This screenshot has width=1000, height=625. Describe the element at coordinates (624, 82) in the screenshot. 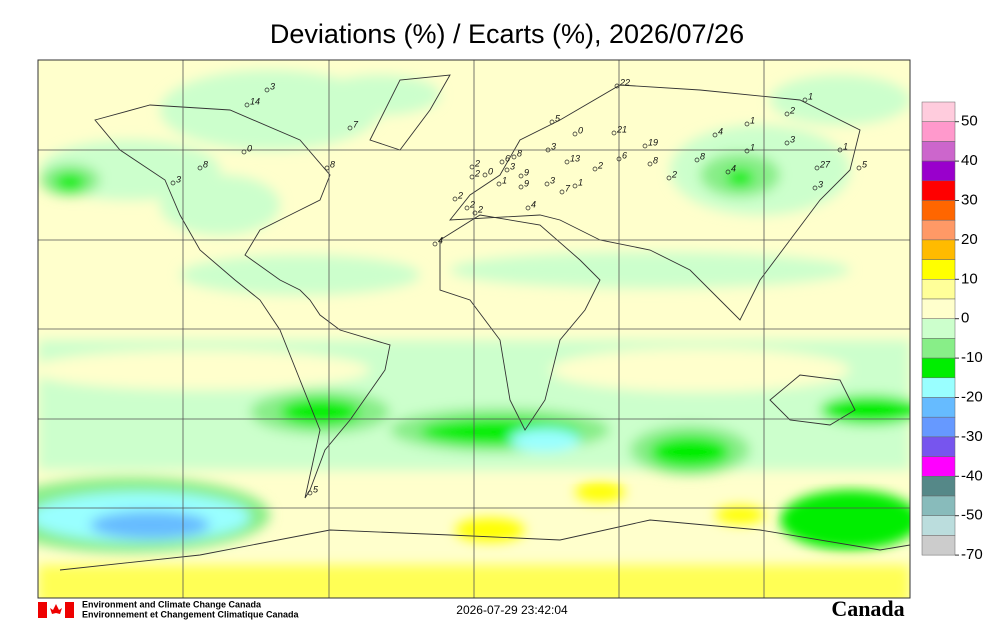

I see `station-value: 22` at that location.